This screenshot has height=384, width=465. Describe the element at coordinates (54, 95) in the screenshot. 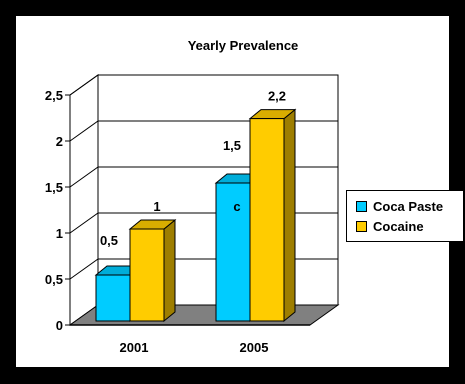

I see `y-tick-label: 2,5` at that location.